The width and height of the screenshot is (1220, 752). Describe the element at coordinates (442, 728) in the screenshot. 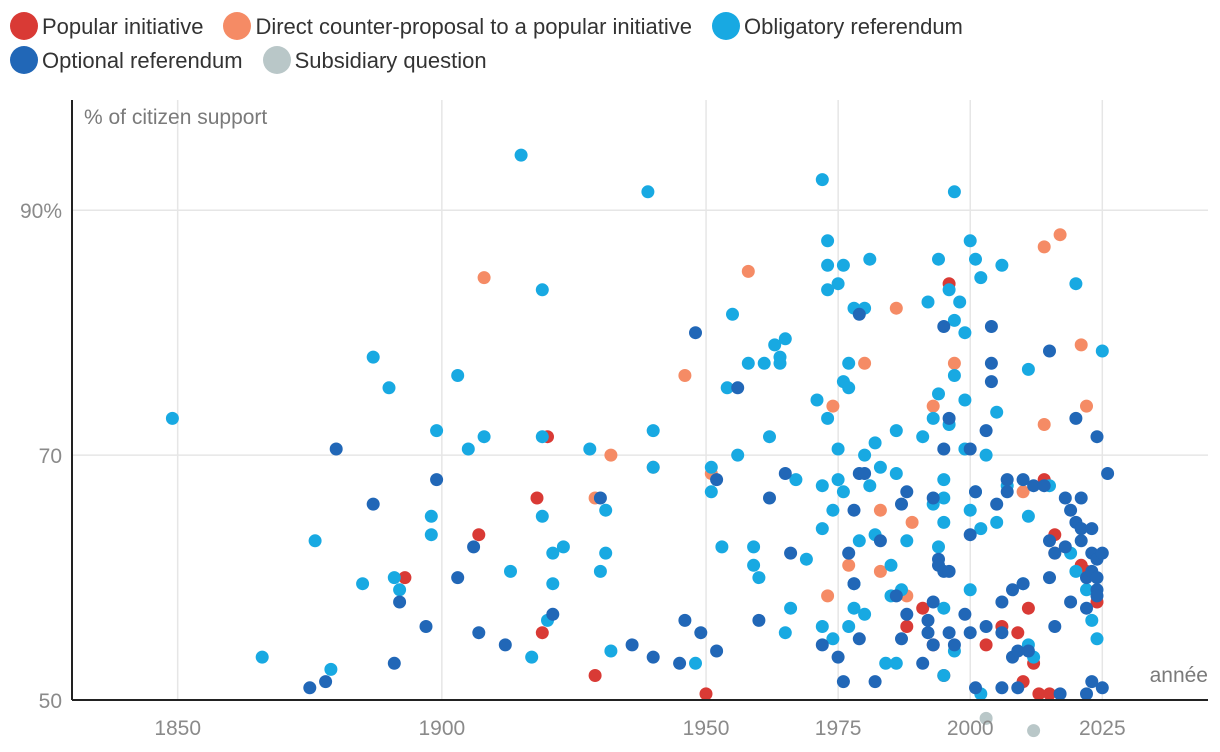

I see `x-tick-label: 1900` at that location.